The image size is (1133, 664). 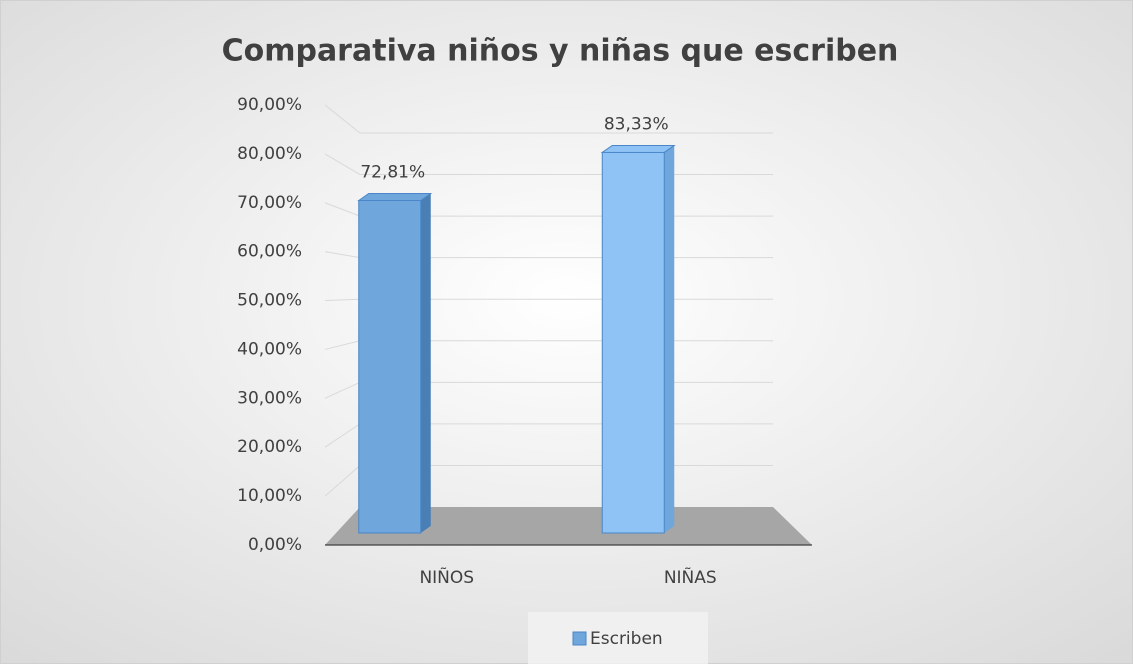 I want to click on y-tick-label: 60,00%, so click(x=269, y=252).